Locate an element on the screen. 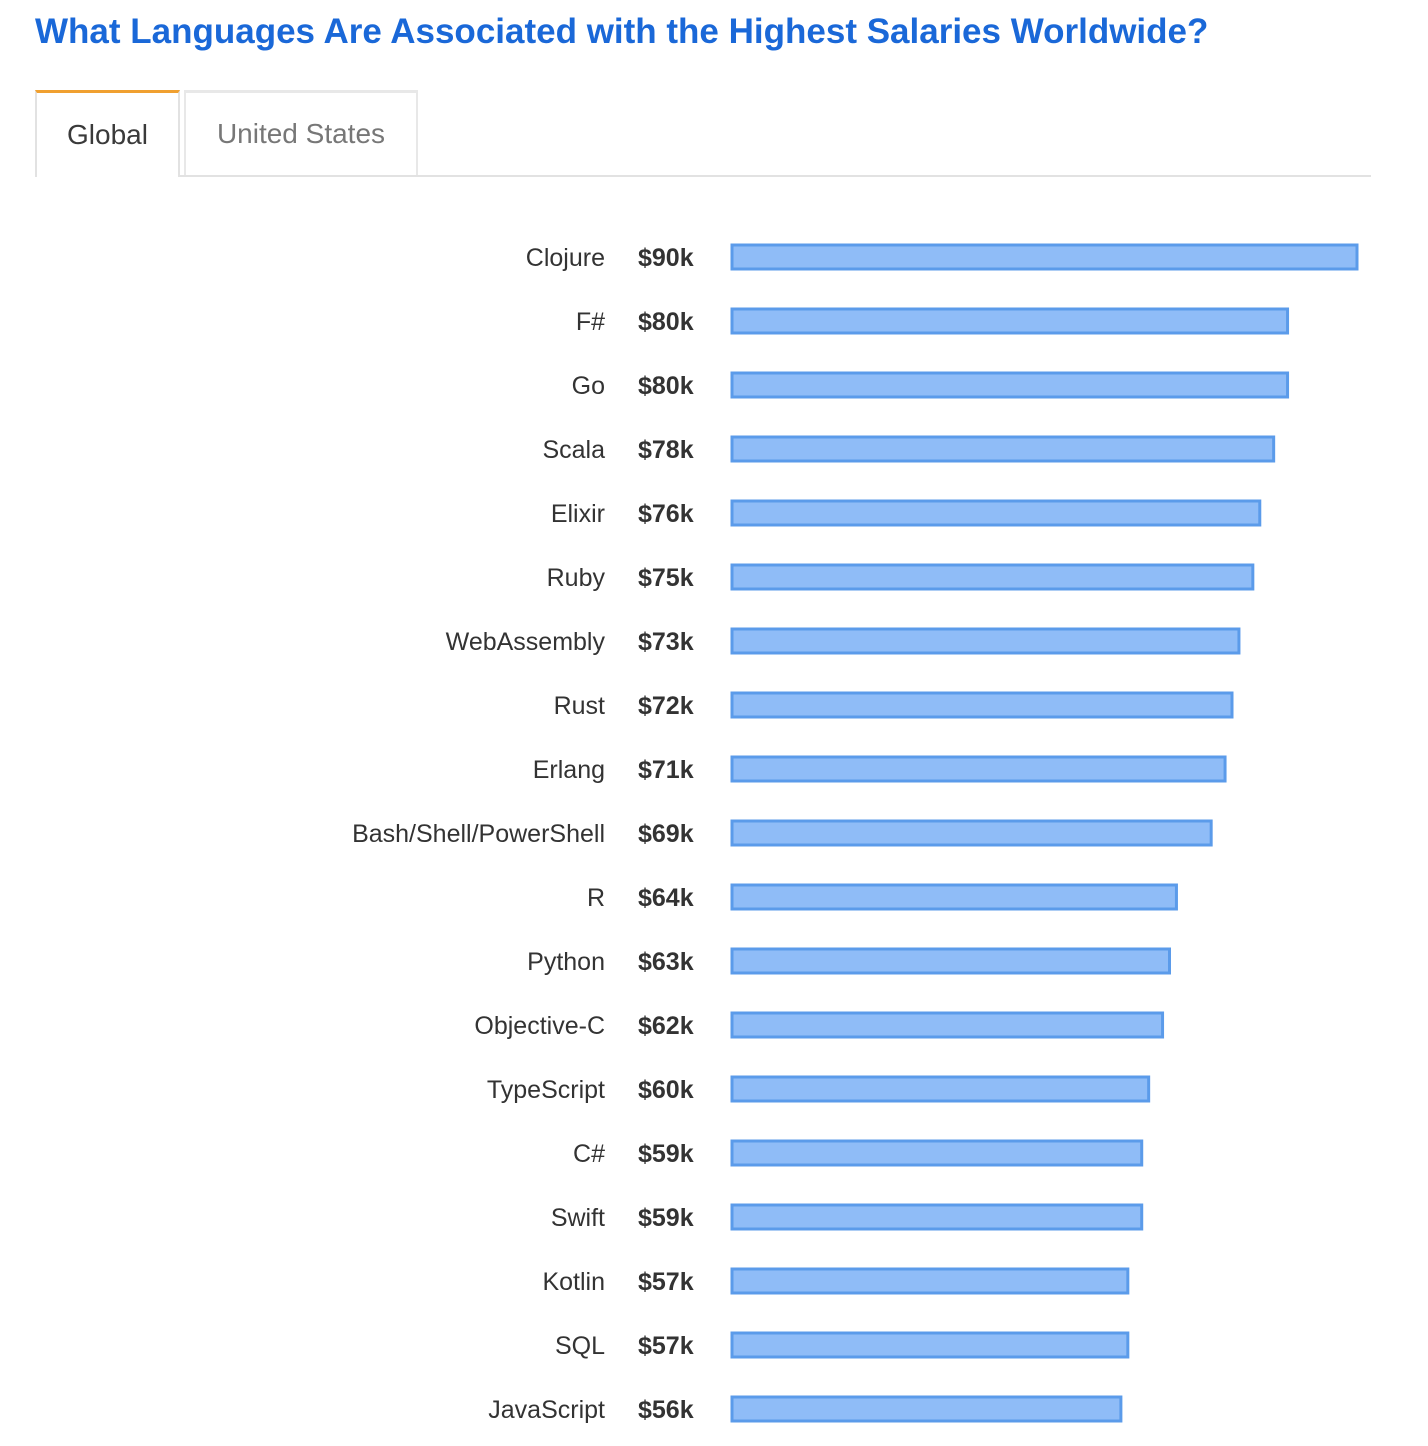  bar-go is located at coordinates (1010, 385).